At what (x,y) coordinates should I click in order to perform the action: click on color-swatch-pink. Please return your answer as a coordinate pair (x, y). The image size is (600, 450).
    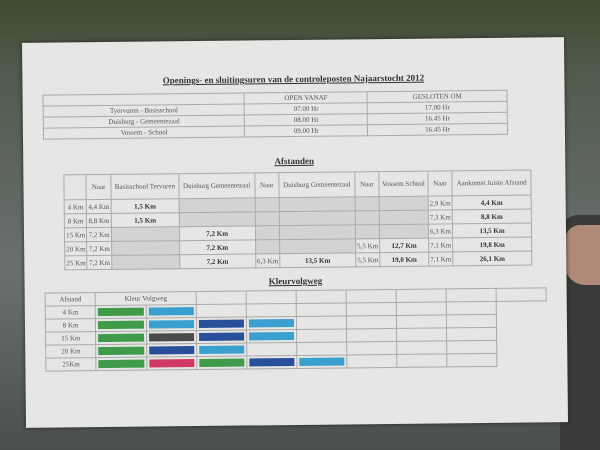
    Looking at the image, I should click on (171, 363).